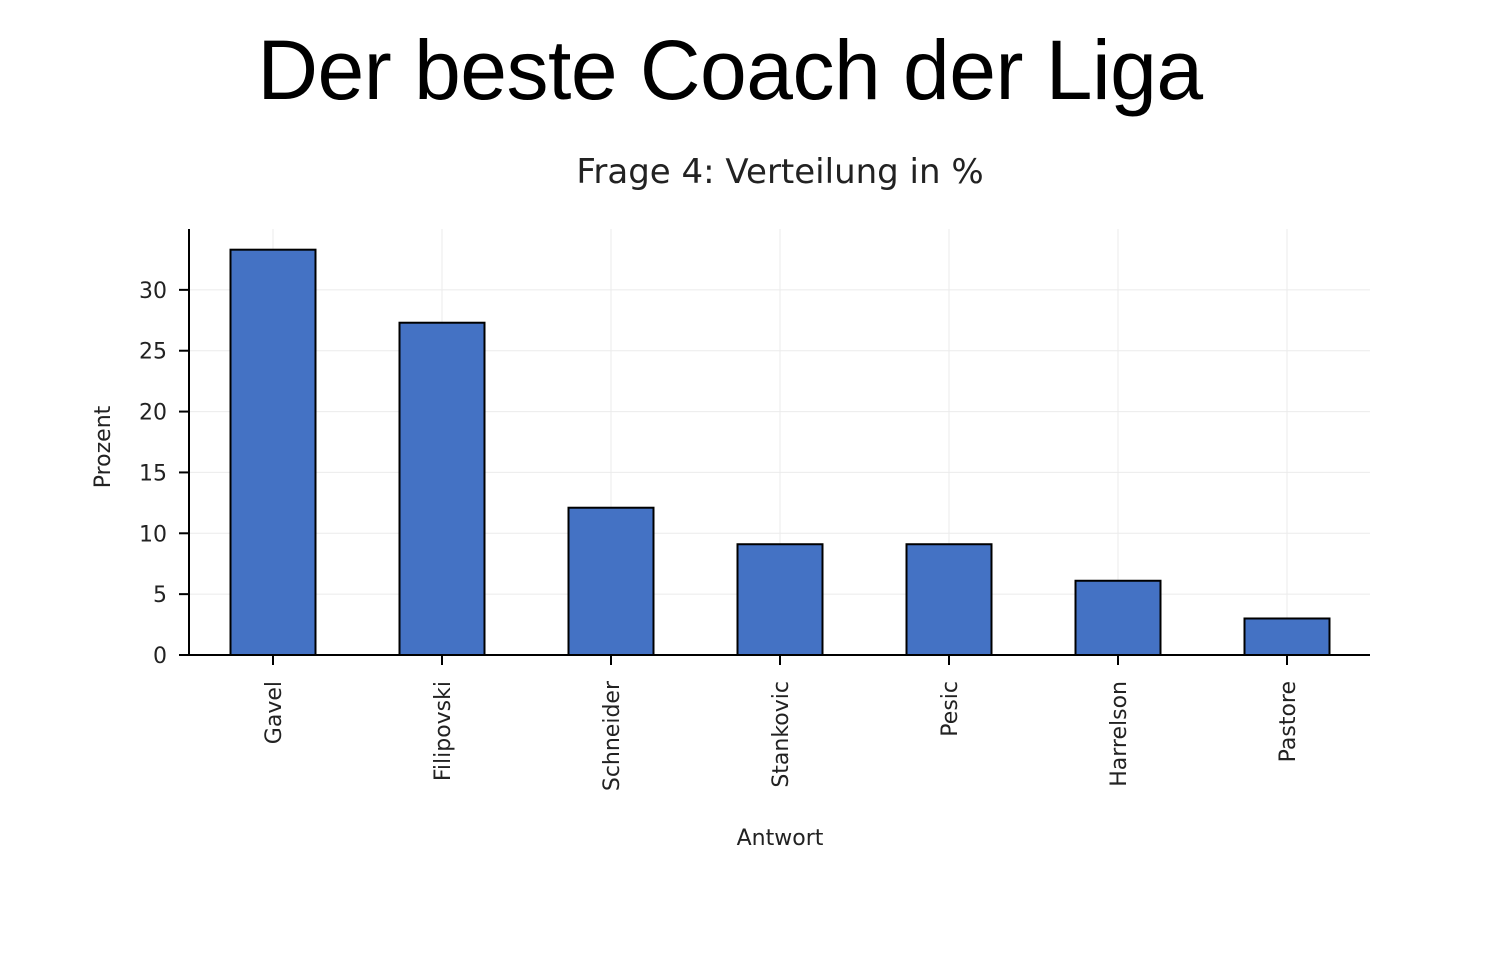 The height and width of the screenshot is (968, 1490). What do you see at coordinates (153, 413) in the screenshot?
I see `y-tick-label: 20` at bounding box center [153, 413].